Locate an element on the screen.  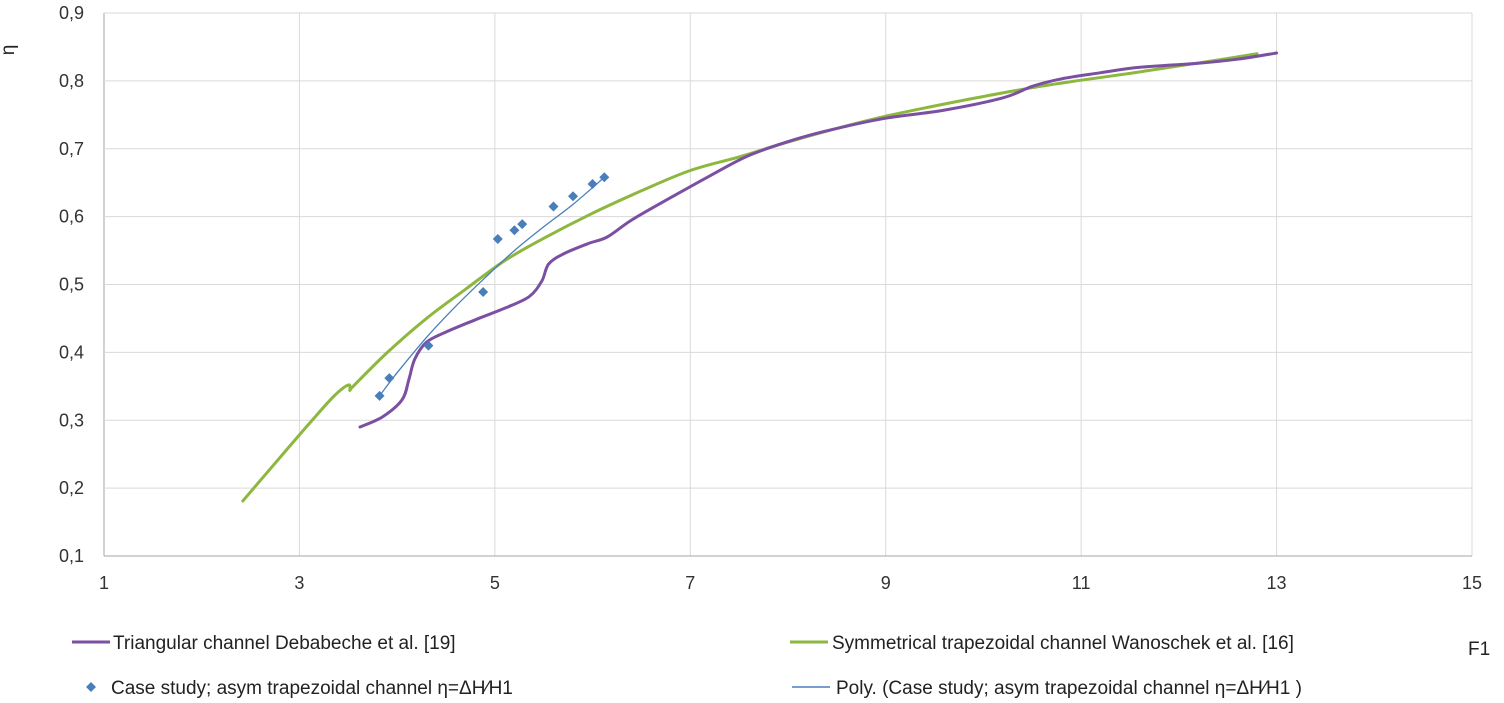
legend-swatch-case-study is located at coordinates (91, 687).